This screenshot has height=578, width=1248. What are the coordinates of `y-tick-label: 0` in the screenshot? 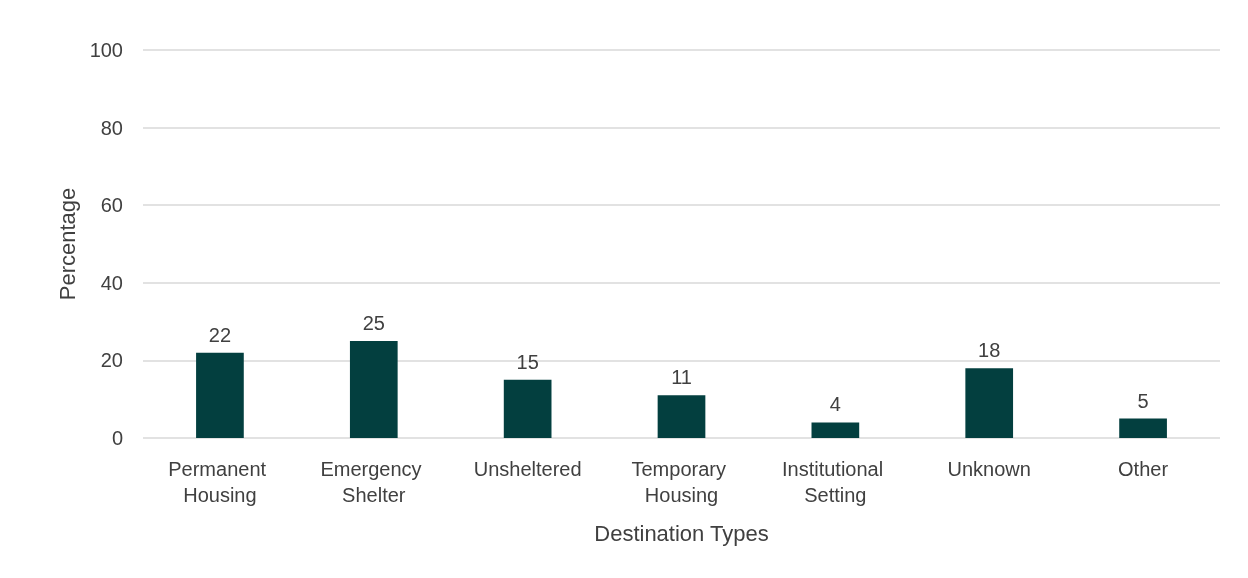 It's located at (117, 438).